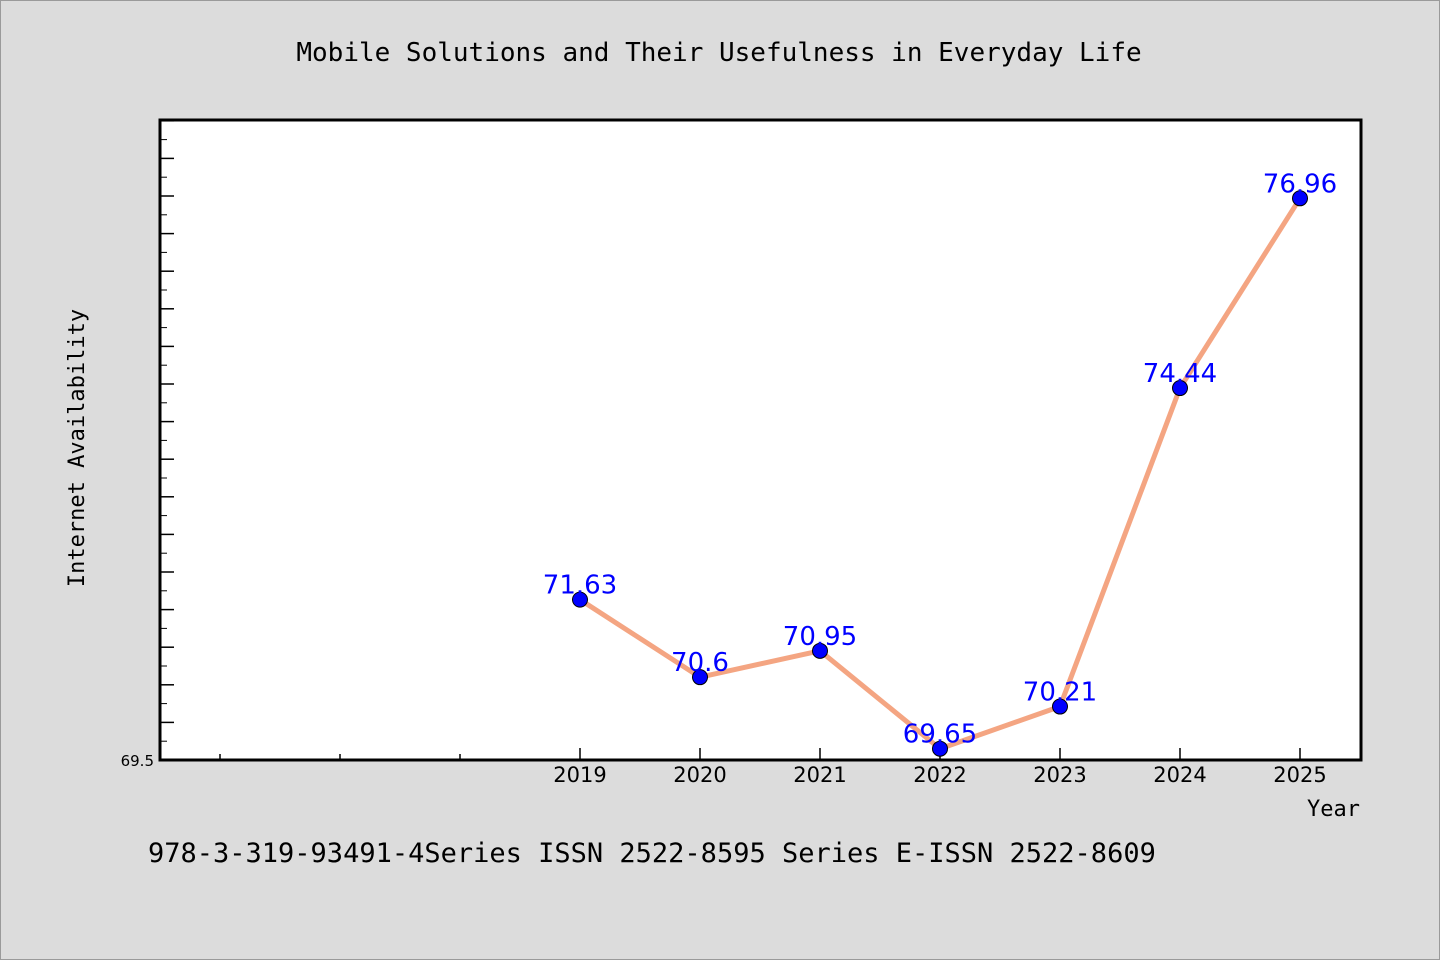 The height and width of the screenshot is (960, 1440). I want to click on data-label: 71.63, so click(580, 586).